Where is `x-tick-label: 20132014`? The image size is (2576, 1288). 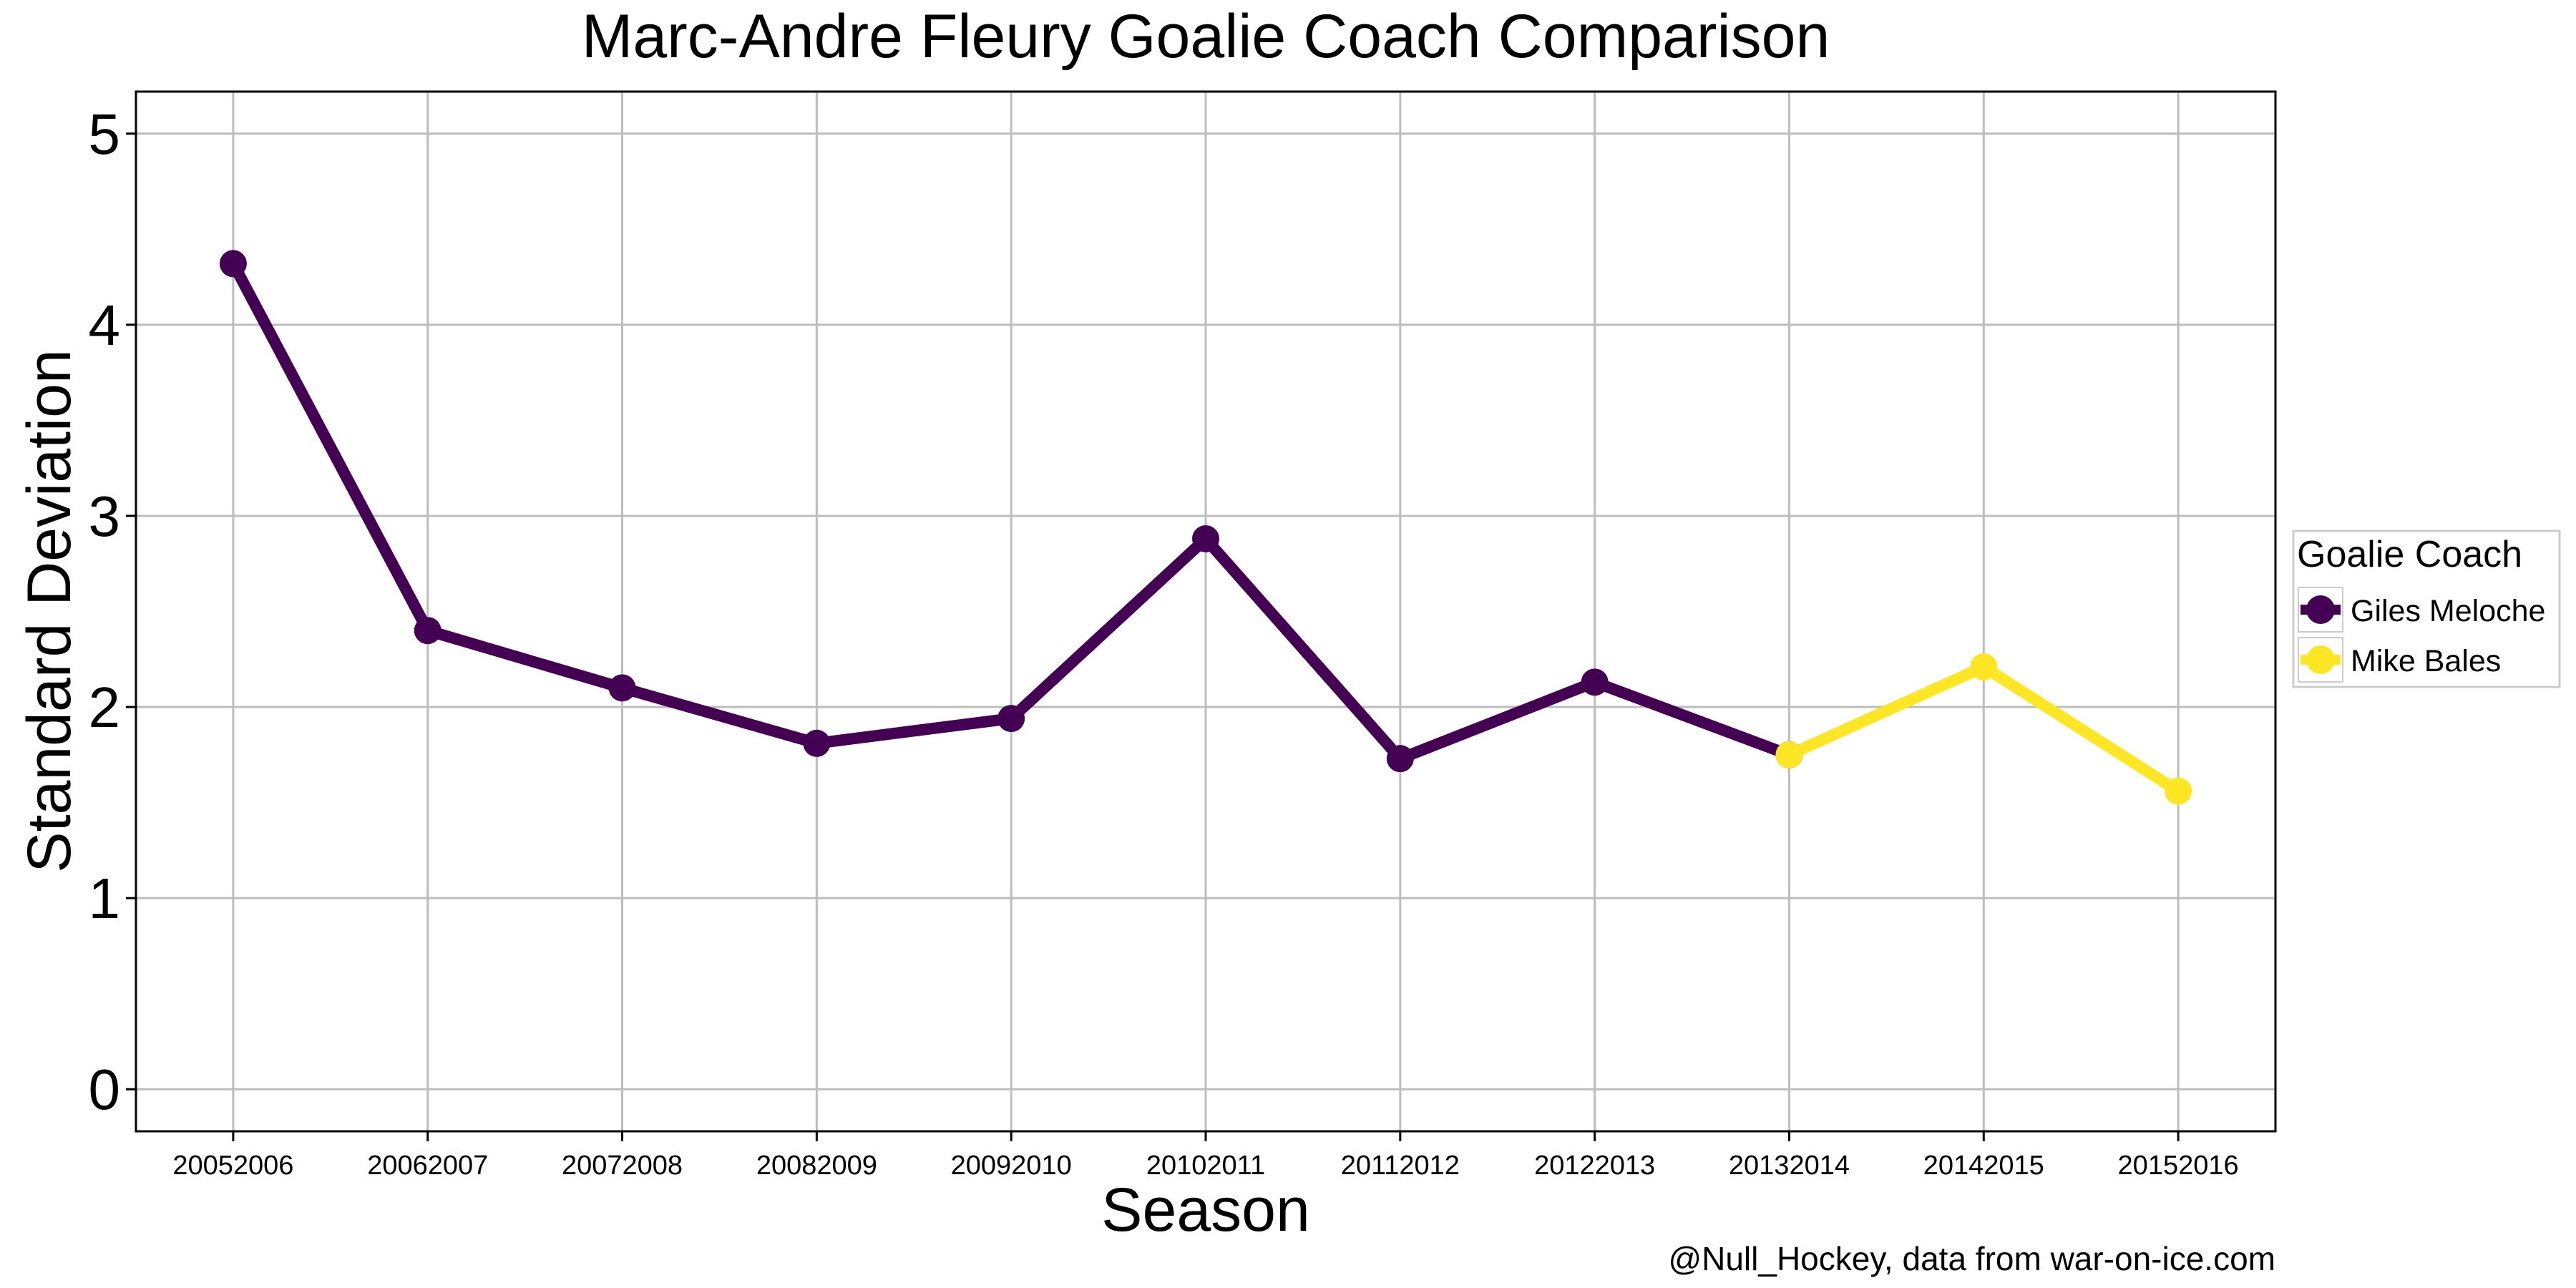
x-tick-label: 20132014 is located at coordinates (1789, 1166).